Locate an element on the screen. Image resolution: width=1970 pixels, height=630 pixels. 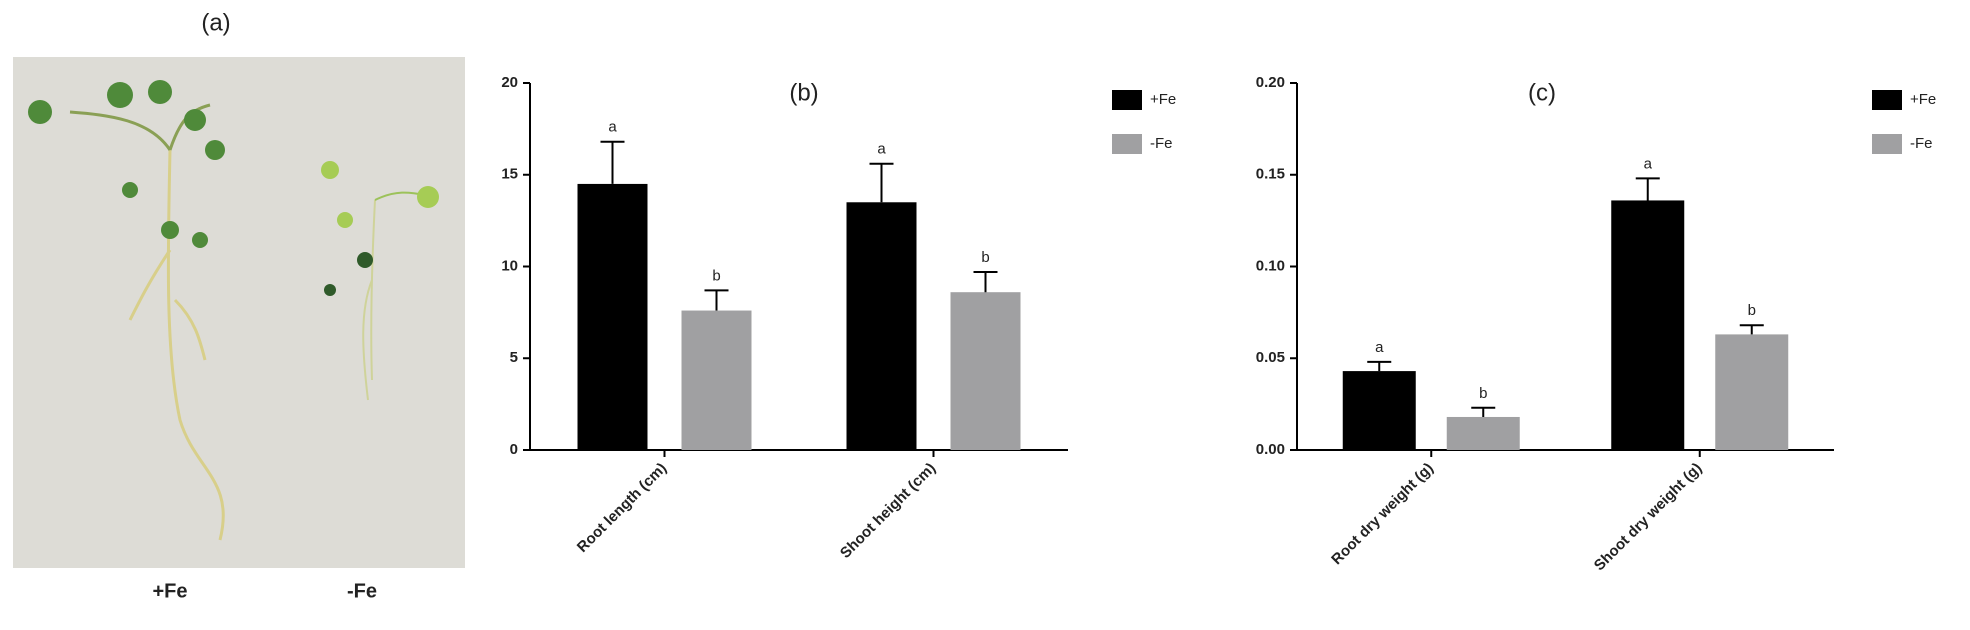
y-tick-label: 5 is located at coordinates (514, 357).